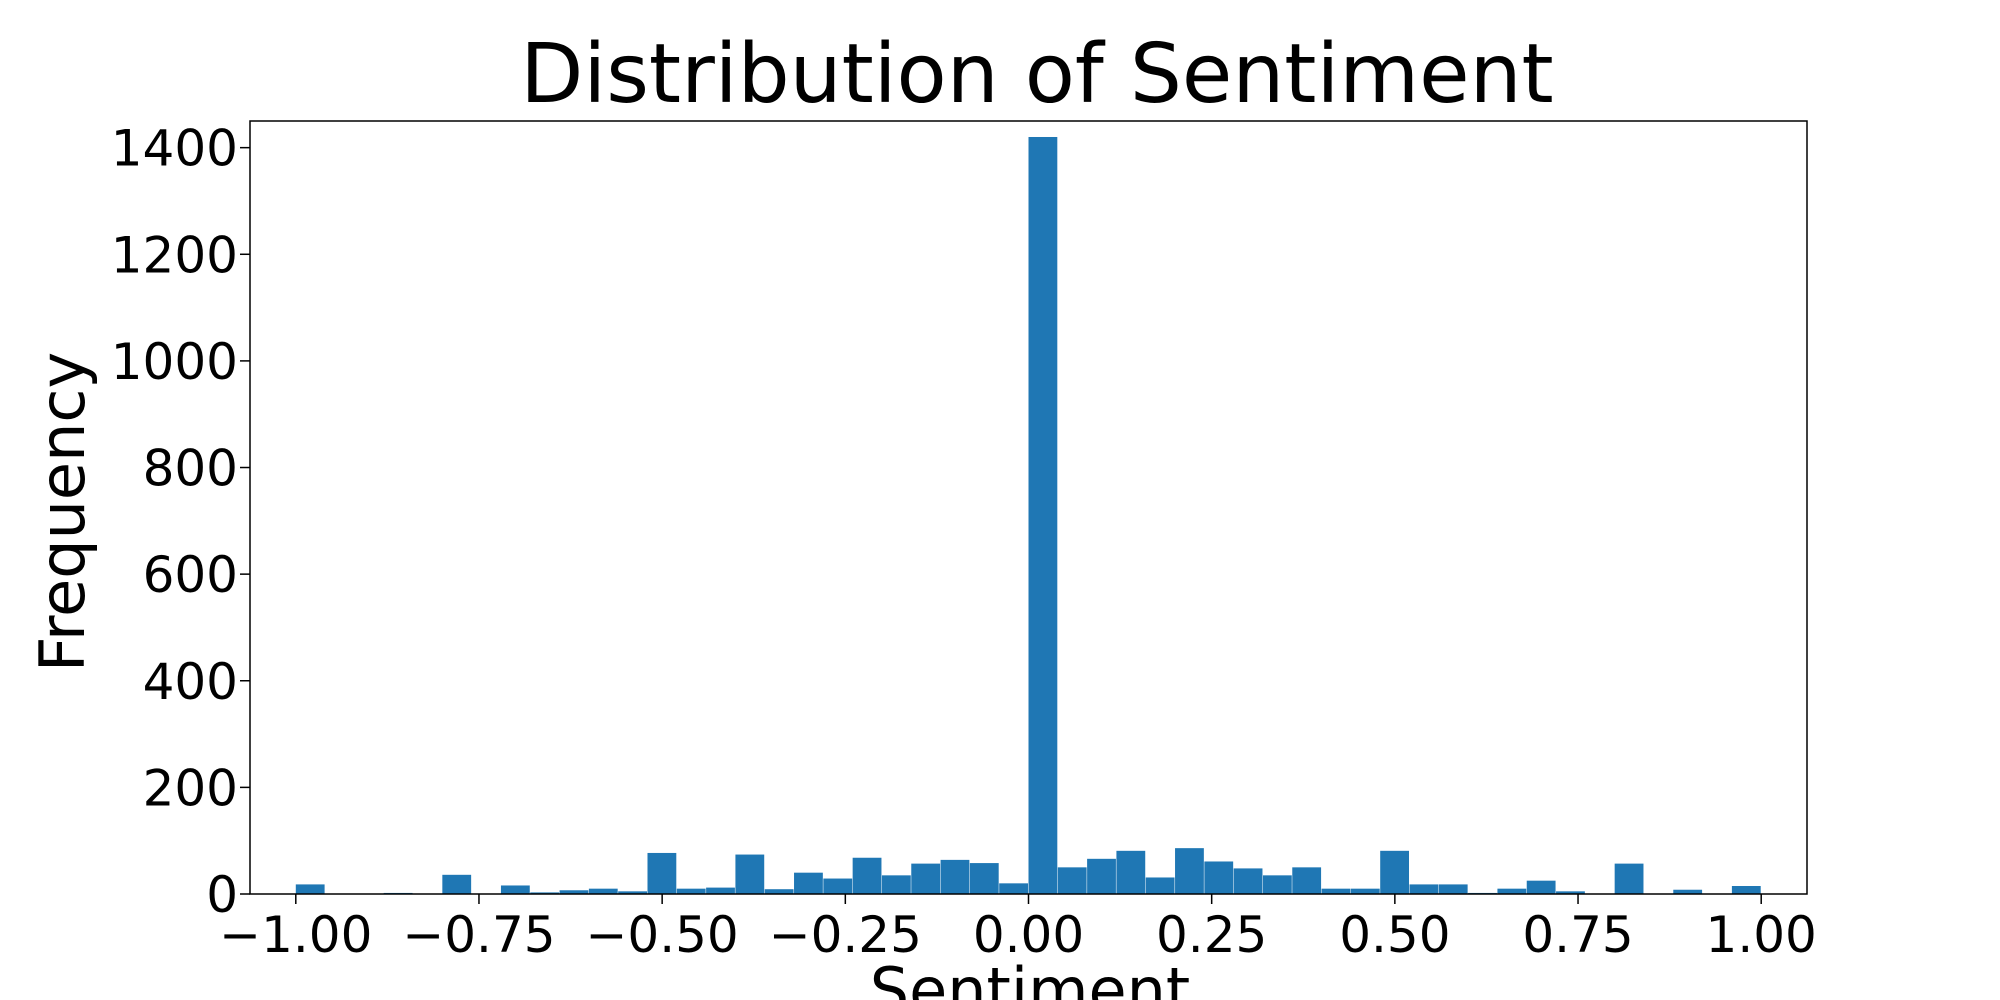 This screenshot has height=1000, width=2000. Describe the element at coordinates (190, 788) in the screenshot. I see `y-tick-label: 200` at that location.